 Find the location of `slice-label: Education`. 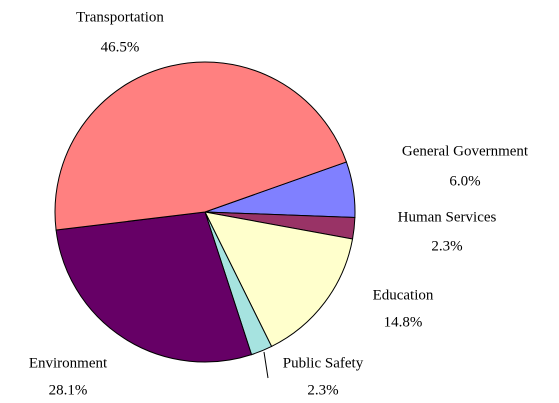

slice-label: Education is located at coordinates (403, 295).